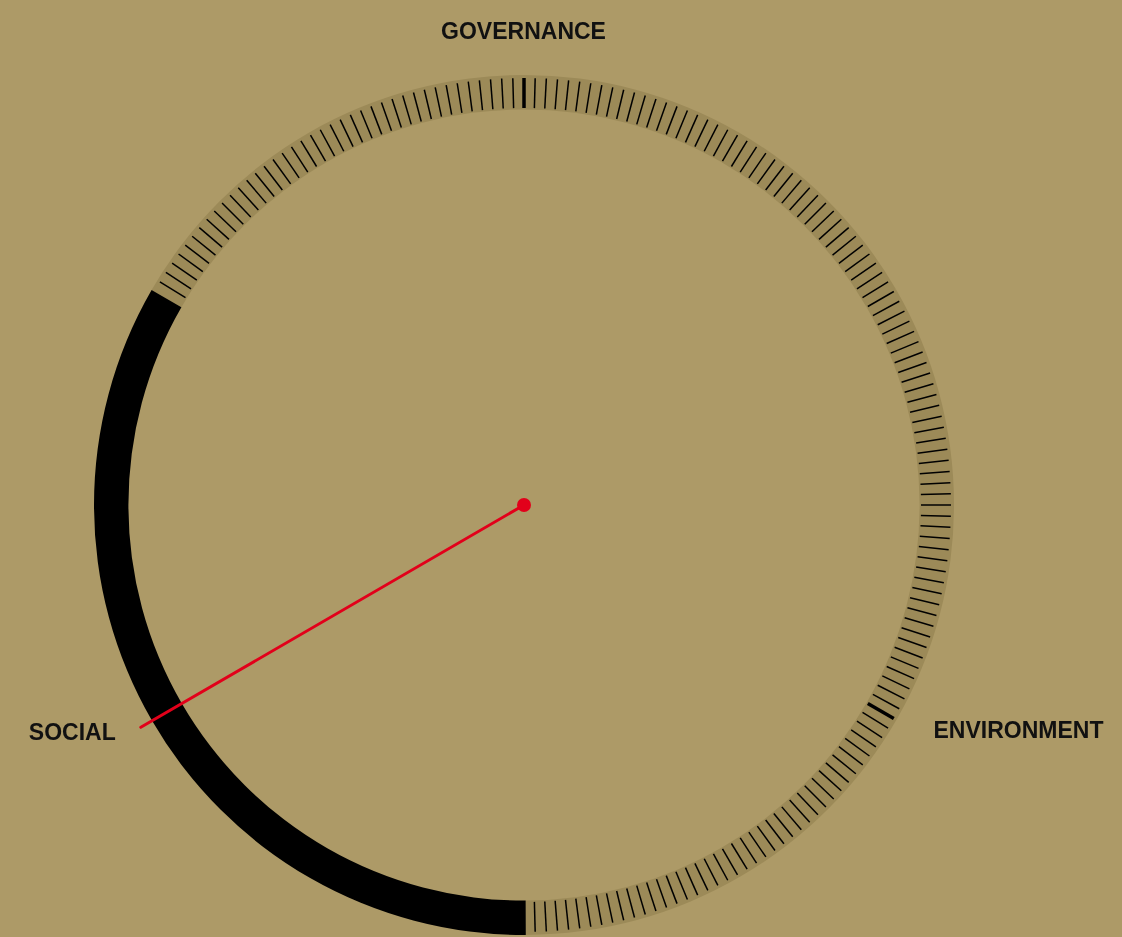  Describe the element at coordinates (523, 31) in the screenshot. I see `slice-label: GOVERNANCE` at that location.